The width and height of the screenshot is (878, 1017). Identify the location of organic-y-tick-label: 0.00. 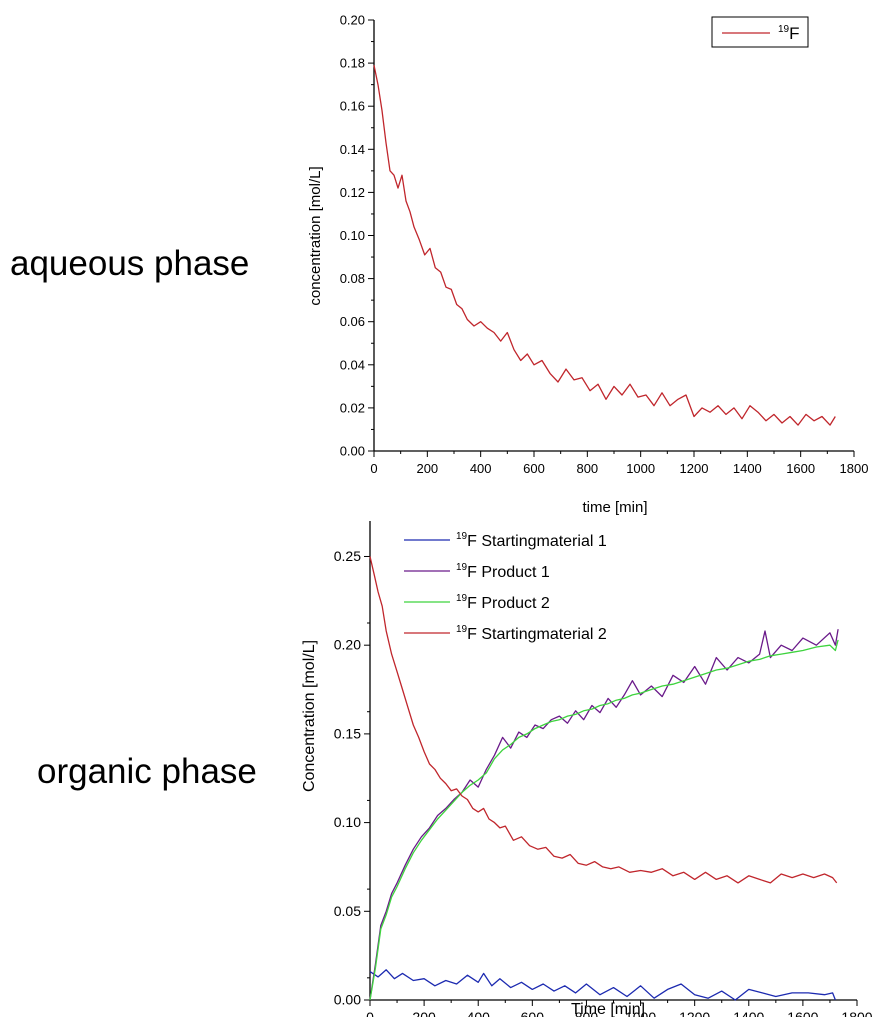
(347, 1000).